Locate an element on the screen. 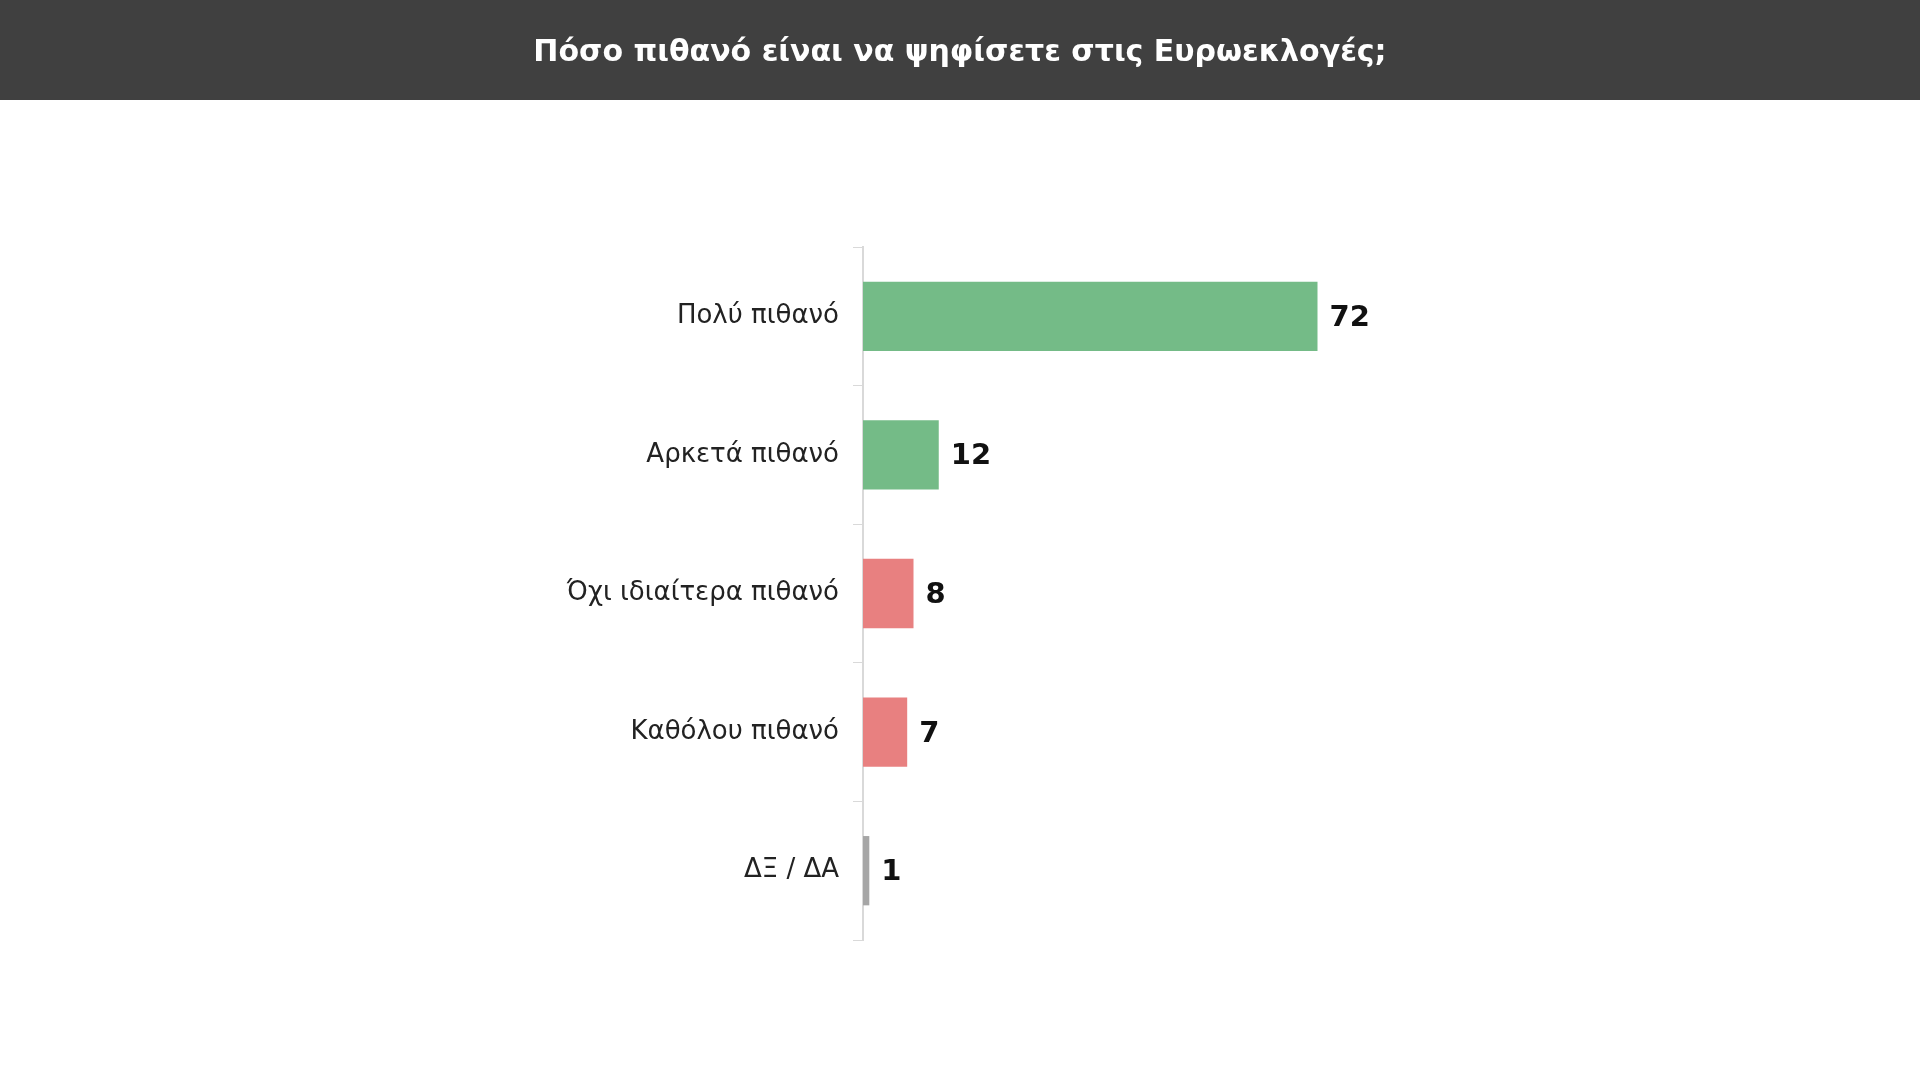 This screenshot has height=1080, width=1920. y-tick-label: Αρκετά πιθανό is located at coordinates (742, 452).